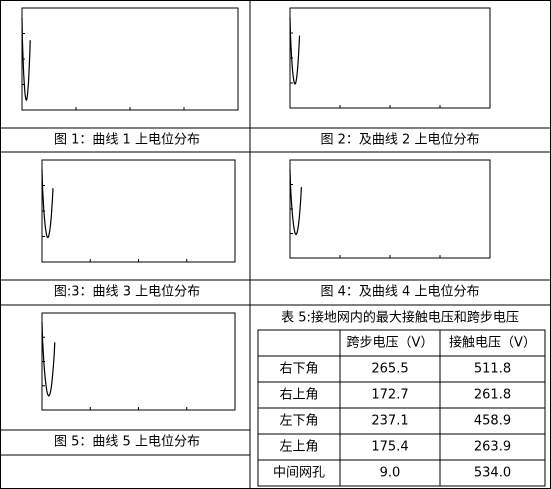 This screenshot has width=551, height=489. What do you see at coordinates (390, 473) in the screenshot?
I see `table-cell: 9.0` at bounding box center [390, 473].